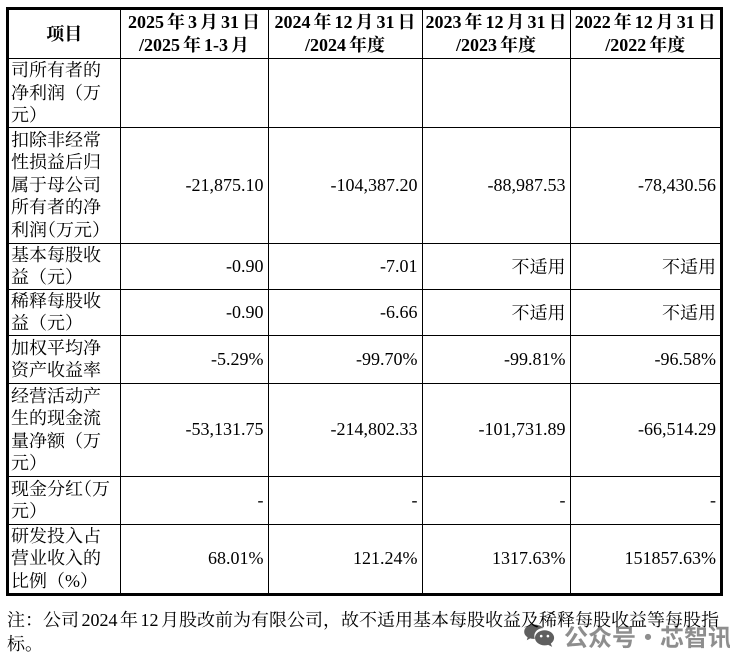 The height and width of the screenshot is (656, 730). What do you see at coordinates (194, 429) in the screenshot?
I see `cell-value: -53,131.75` at bounding box center [194, 429].